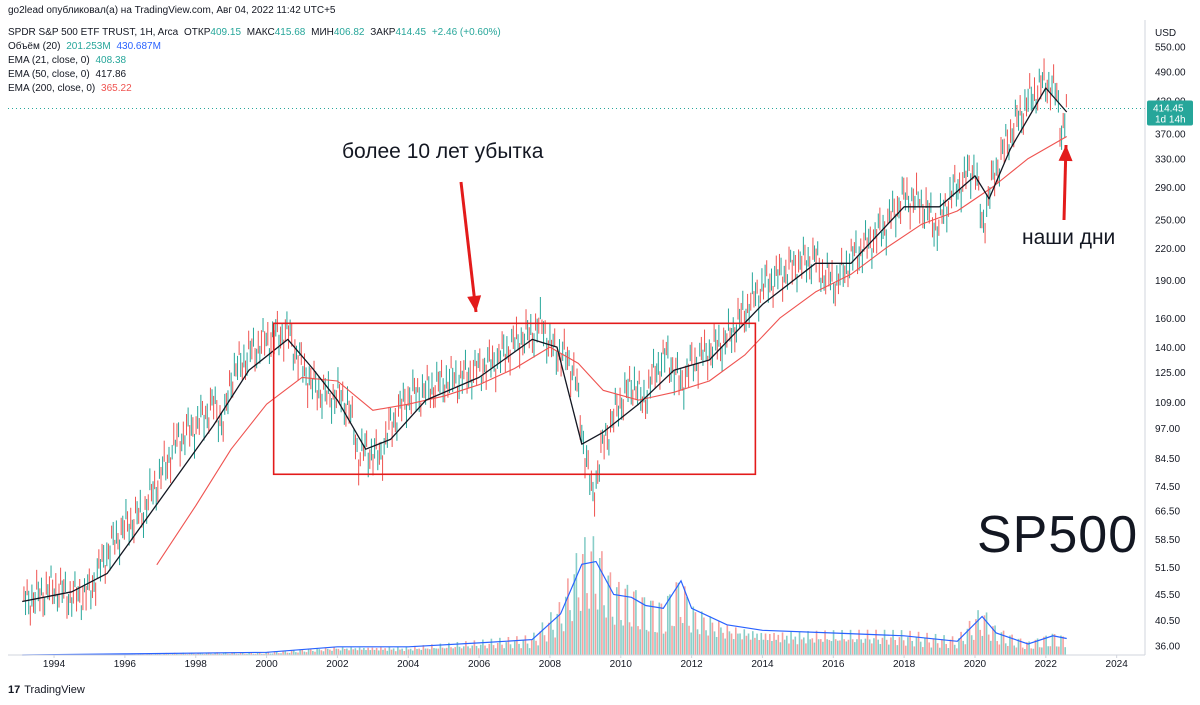 This screenshot has width=1200, height=705. I want to click on volume-ma, so click(544, 608).